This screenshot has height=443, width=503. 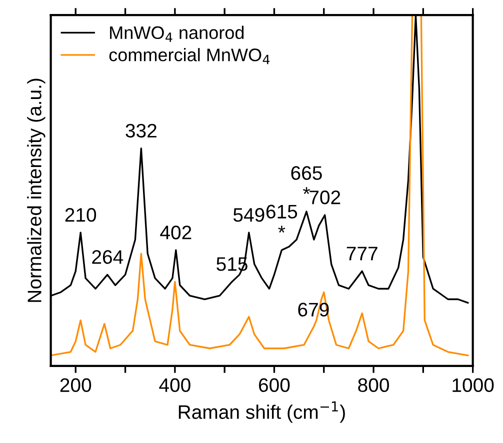 What do you see at coordinates (76, 385) in the screenshot?
I see `x-tick-label: 200` at bounding box center [76, 385].